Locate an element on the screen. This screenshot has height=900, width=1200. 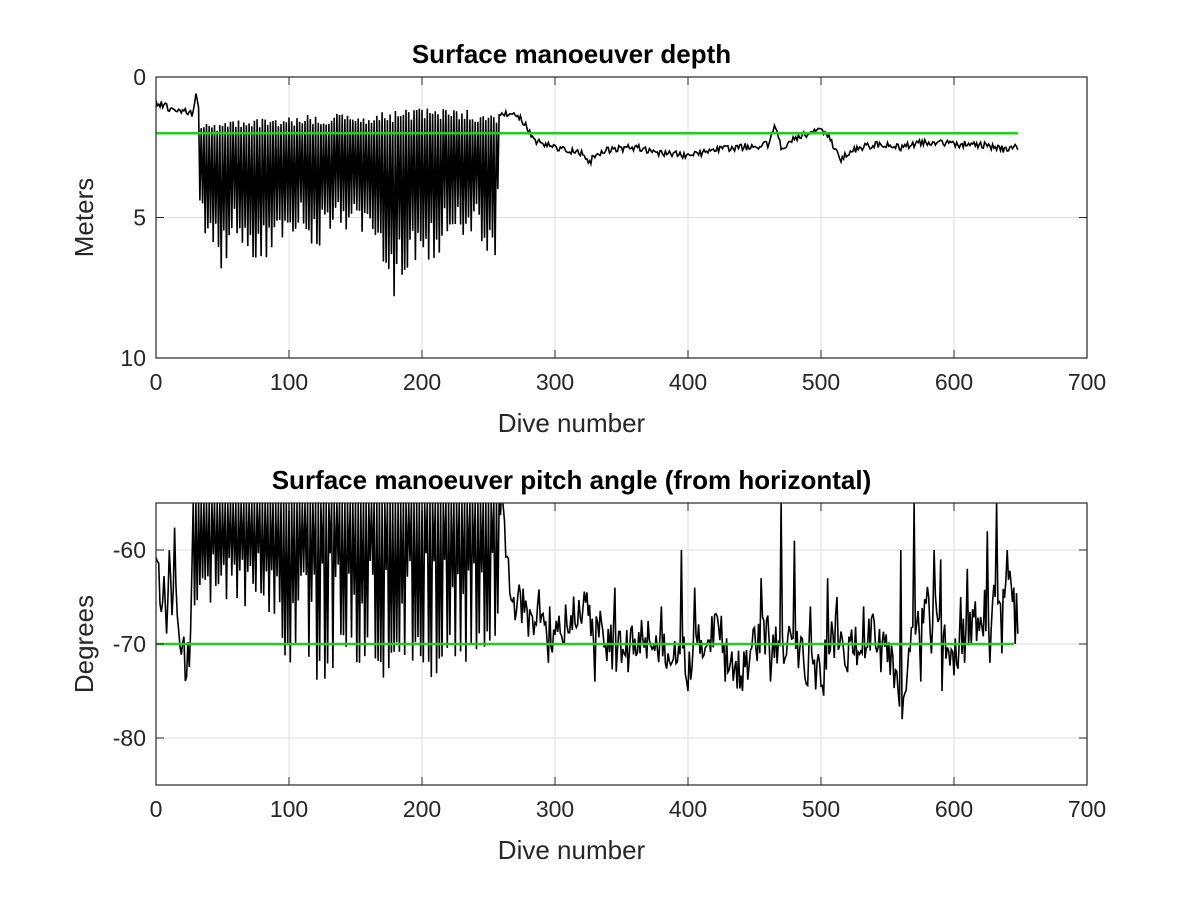
y-axis-label: Meters is located at coordinates (84, 217).